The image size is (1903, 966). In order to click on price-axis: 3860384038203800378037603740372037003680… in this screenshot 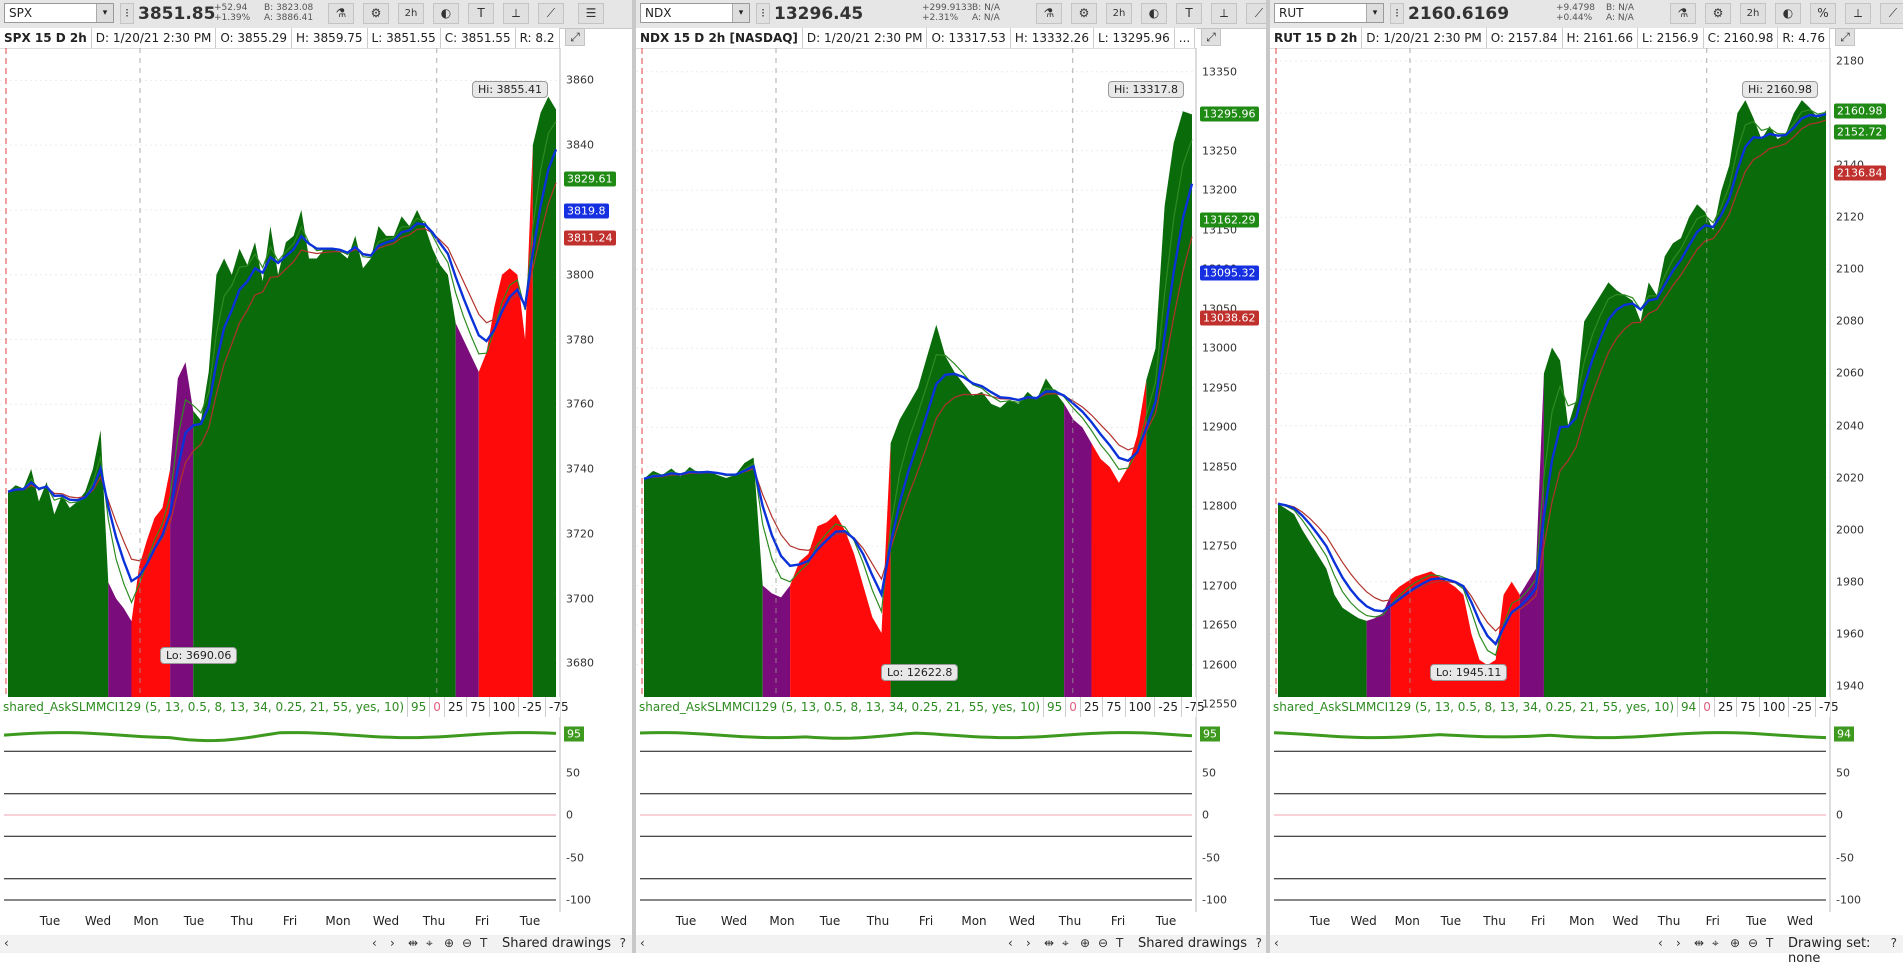, I will do `click(595, 380)`.